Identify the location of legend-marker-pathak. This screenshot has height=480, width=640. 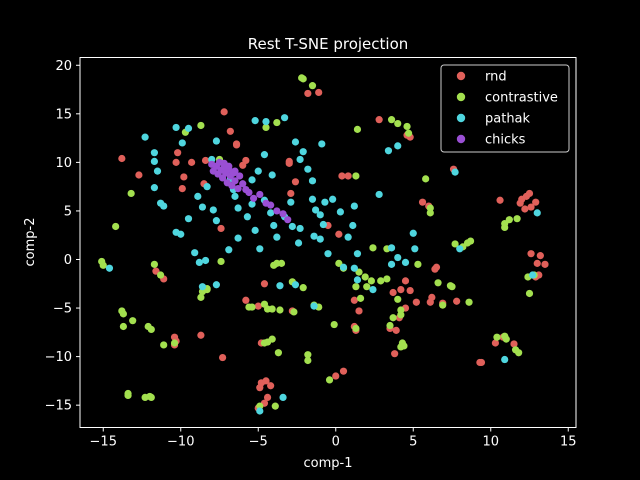
(461, 118).